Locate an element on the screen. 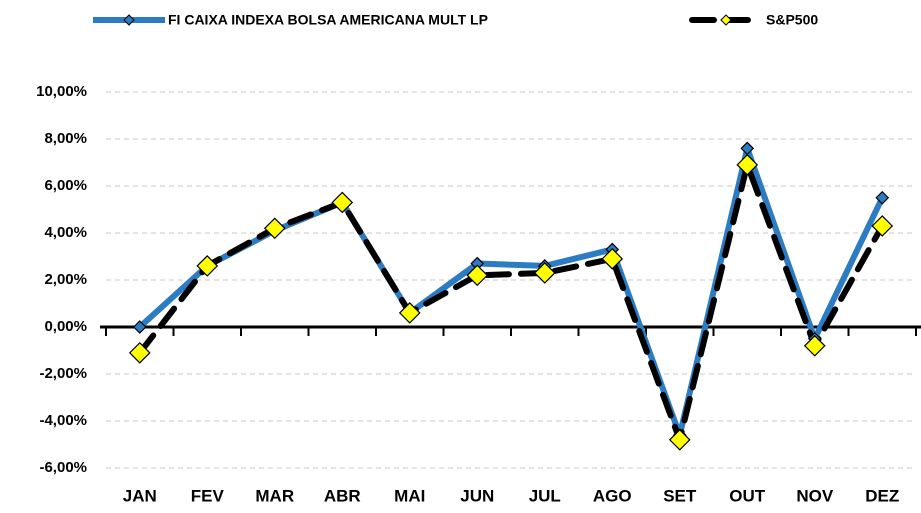 Image resolution: width=921 pixels, height=513 pixels. x-tick-label: FEV is located at coordinates (208, 495).